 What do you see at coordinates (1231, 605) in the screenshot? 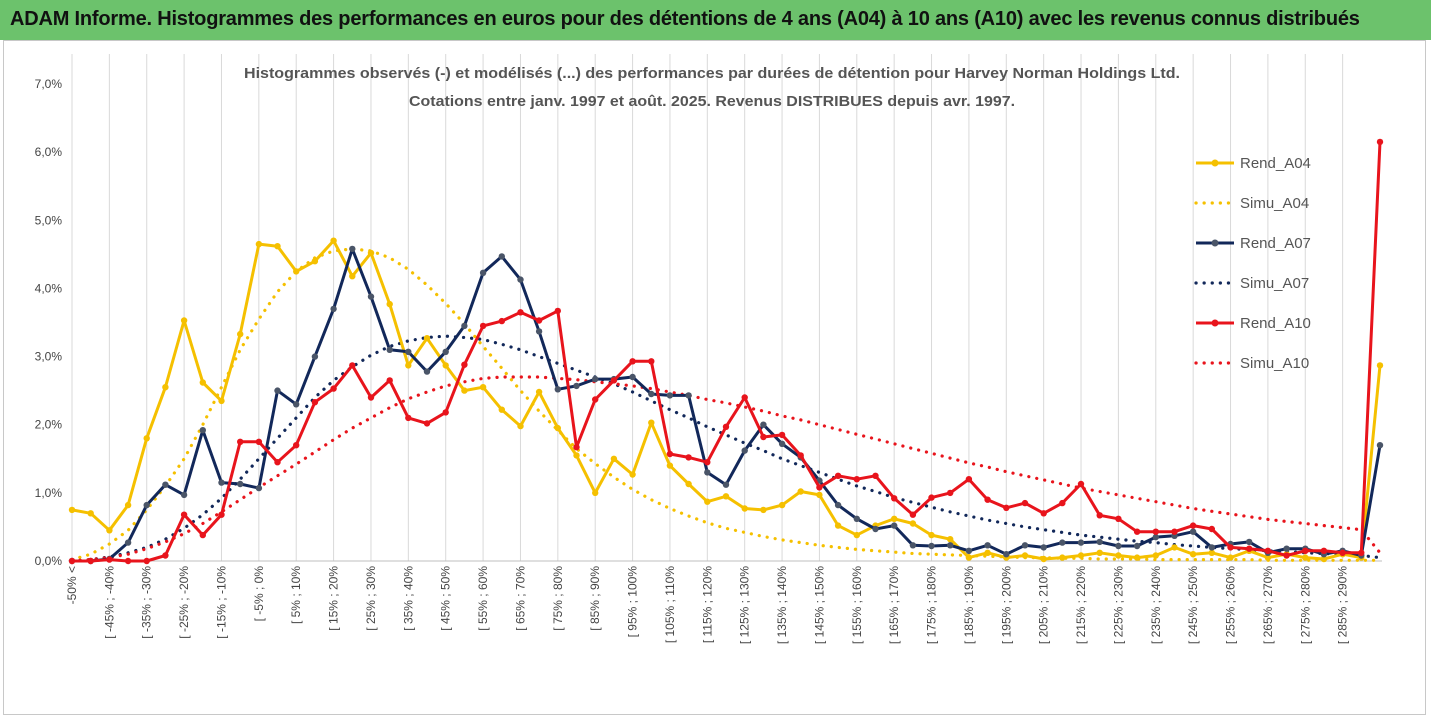
I see `x-tick-label: [ 255% ; 260%` at bounding box center [1231, 605].